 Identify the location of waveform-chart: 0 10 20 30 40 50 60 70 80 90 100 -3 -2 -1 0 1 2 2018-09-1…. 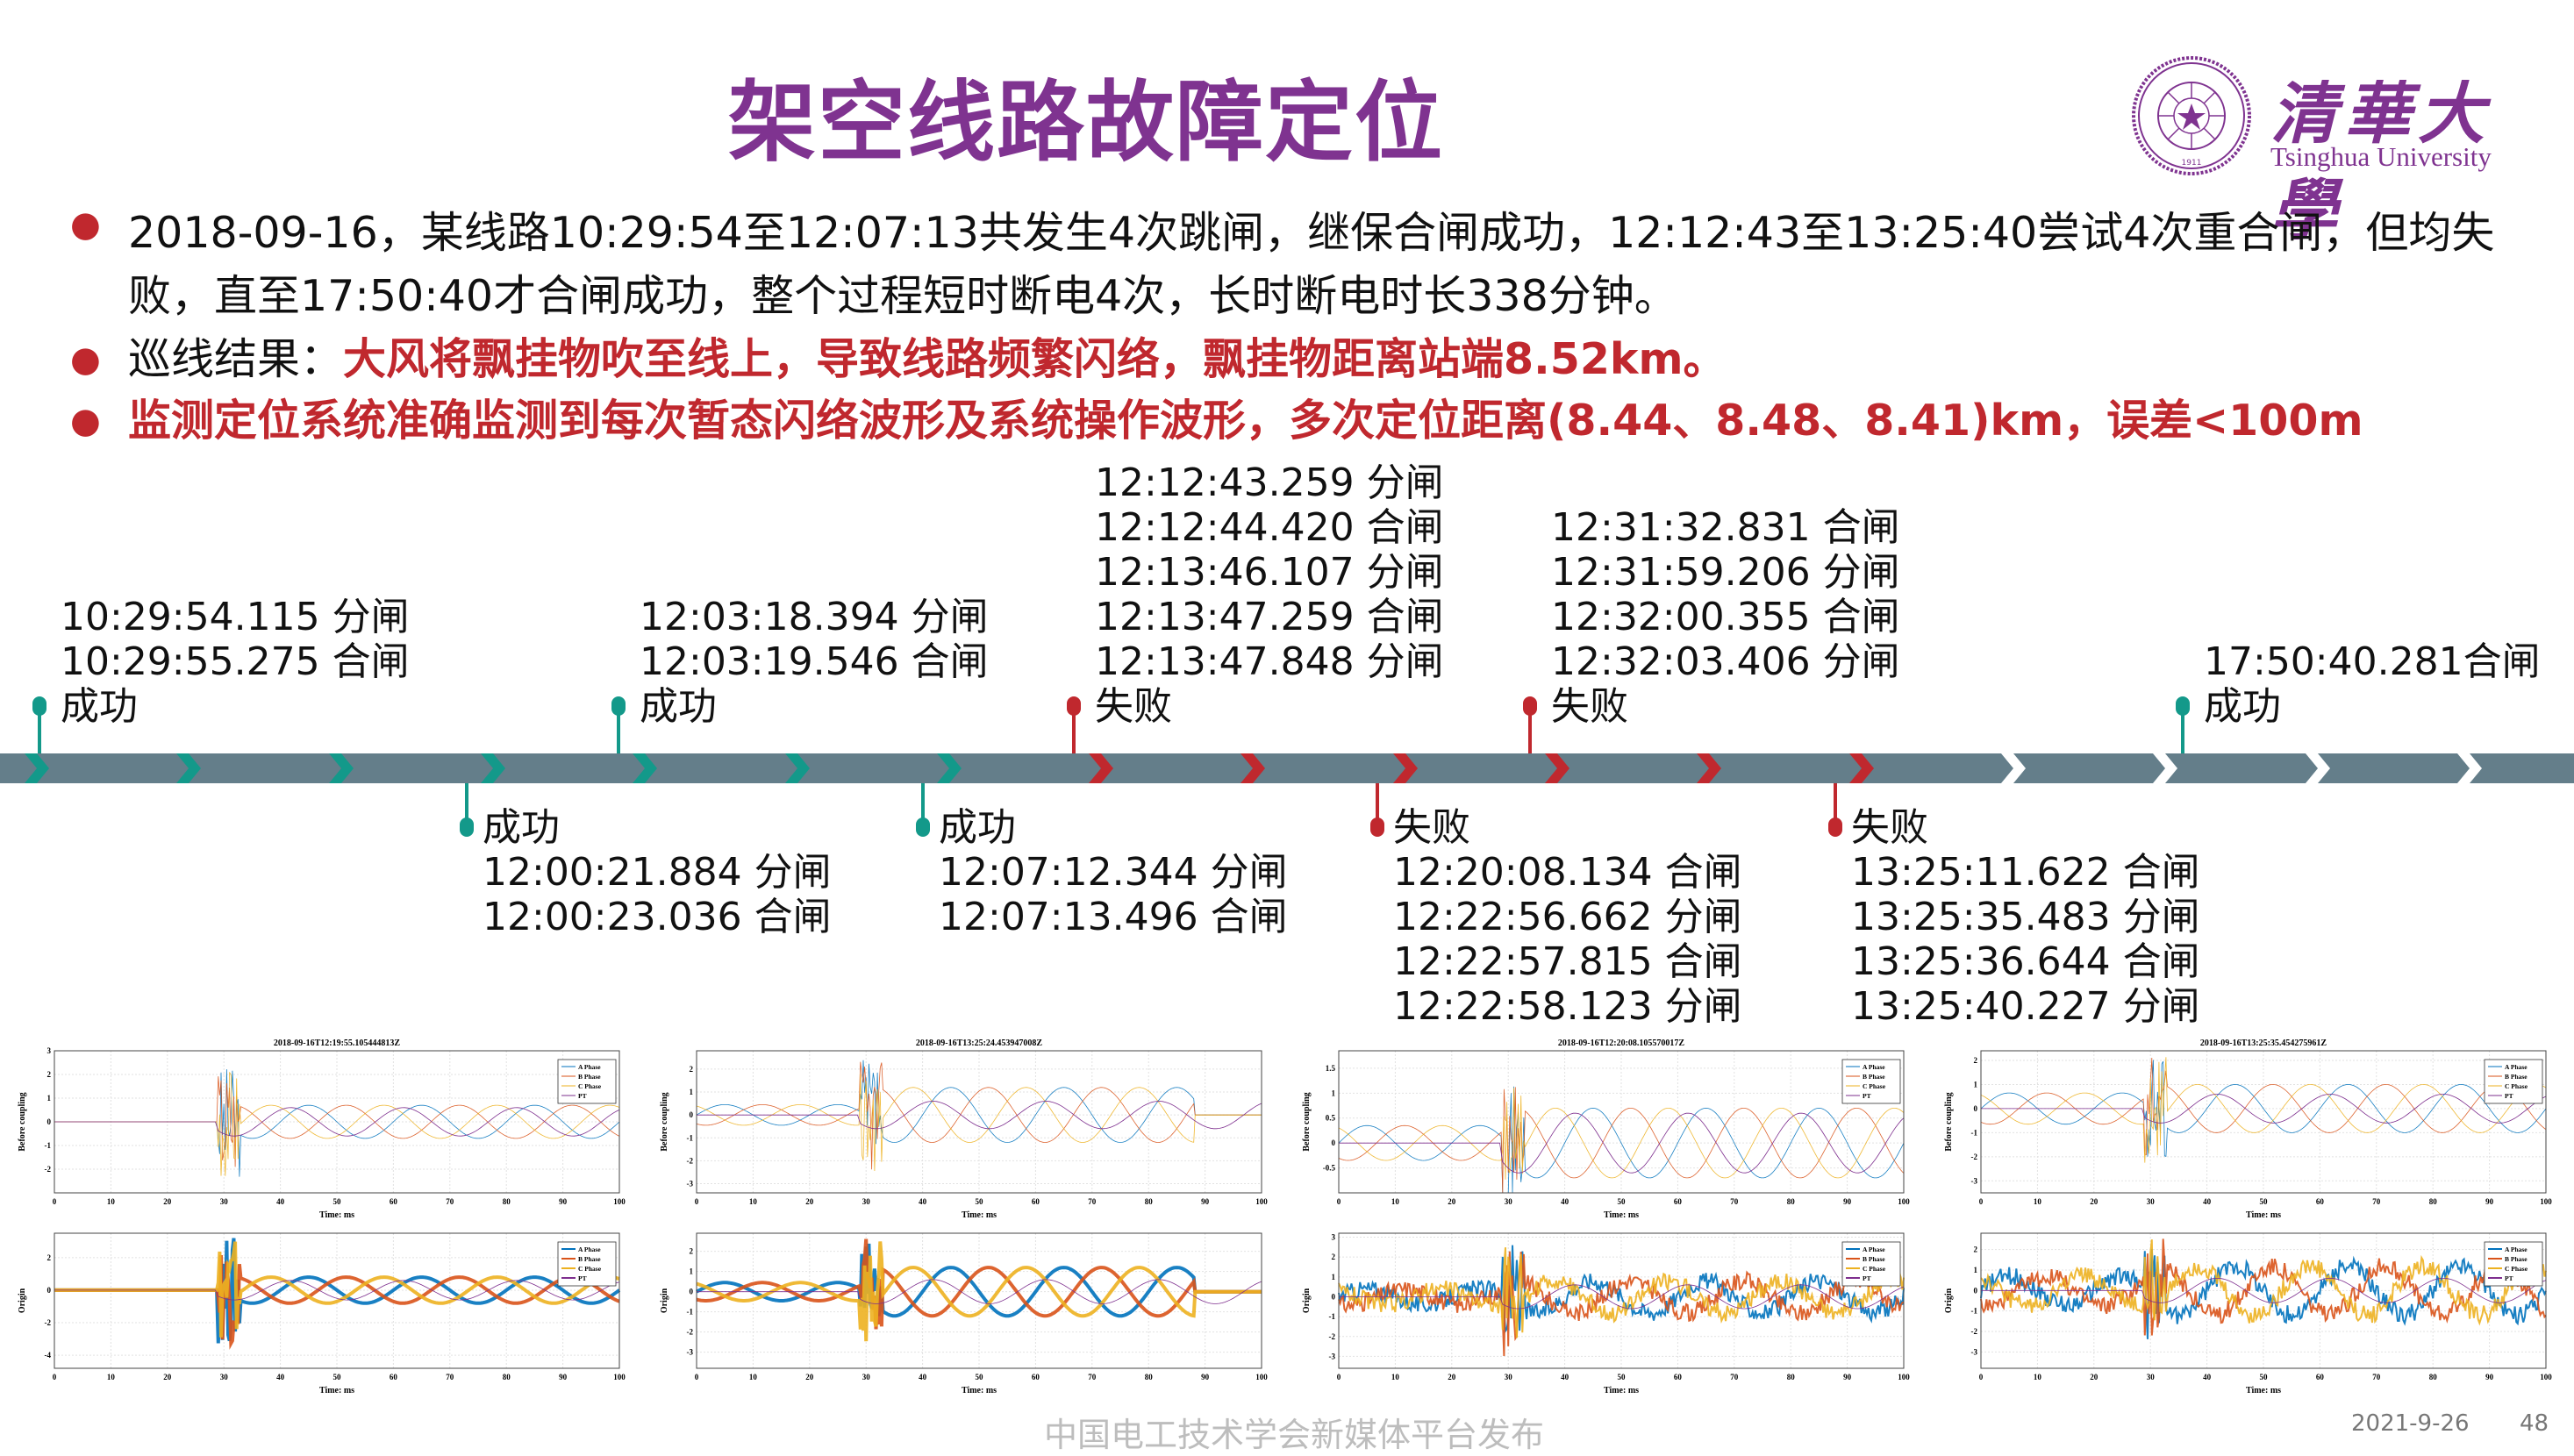
(961, 1129).